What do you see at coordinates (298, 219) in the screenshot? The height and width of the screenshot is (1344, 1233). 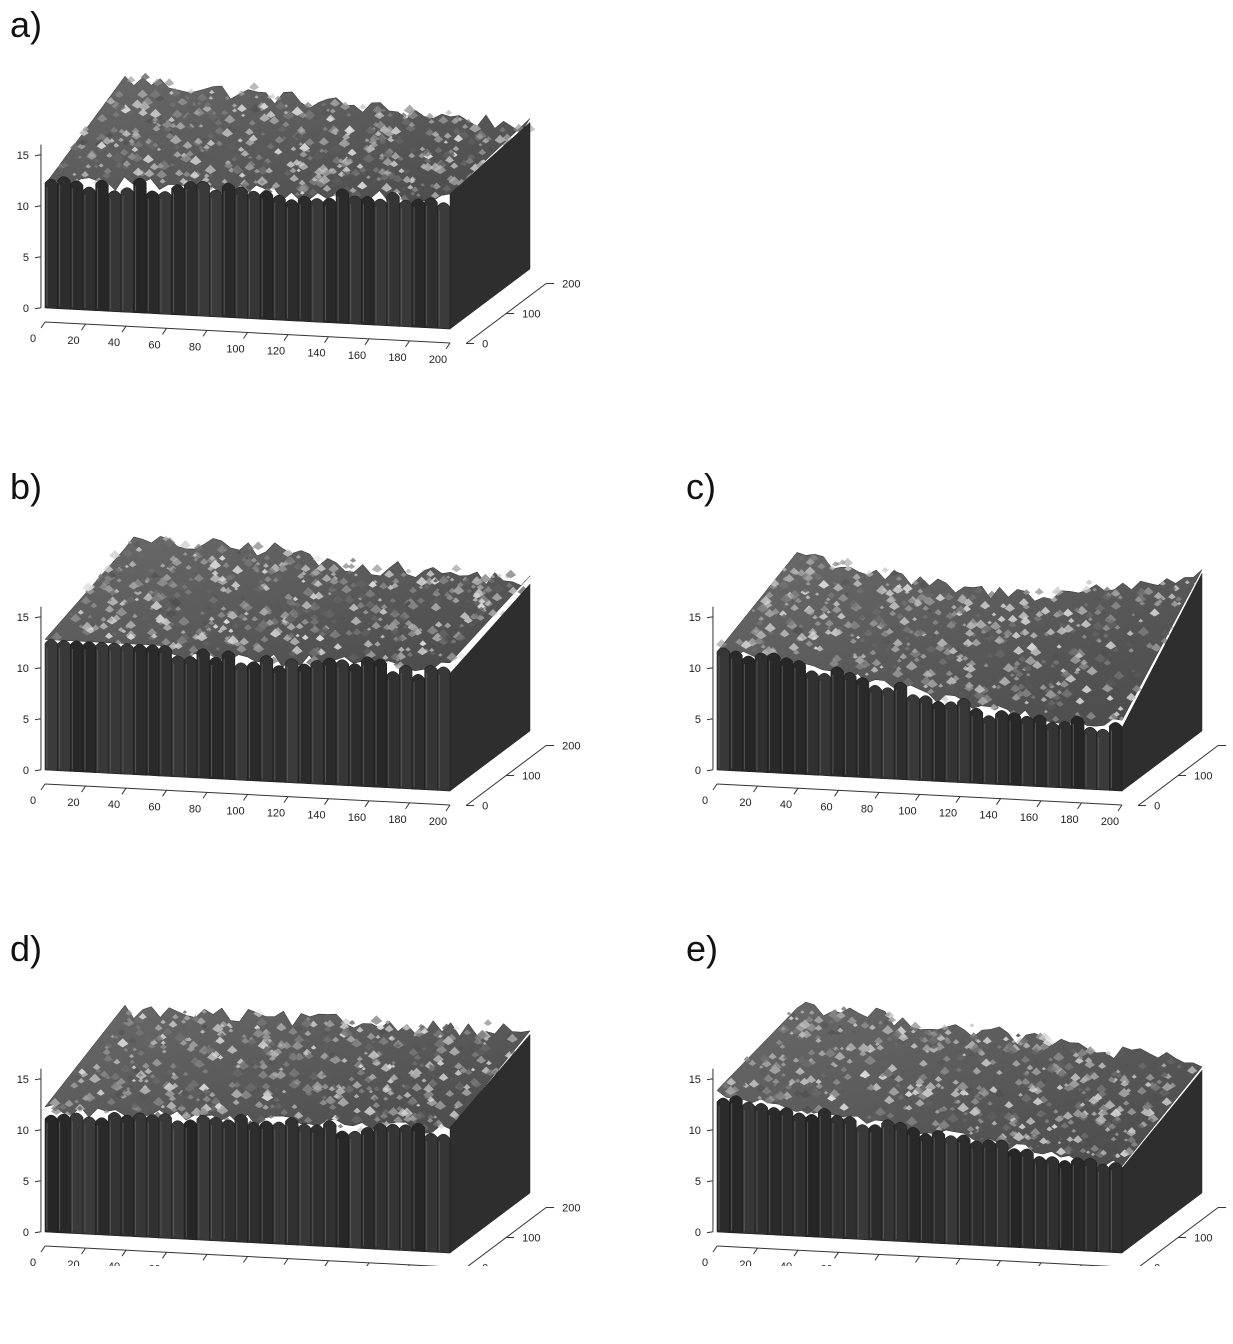 I see `surface-plot-a: 0 5 10 15 0 20 40 60 80 100 120 140 160 180 200 0 100 200` at bounding box center [298, 219].